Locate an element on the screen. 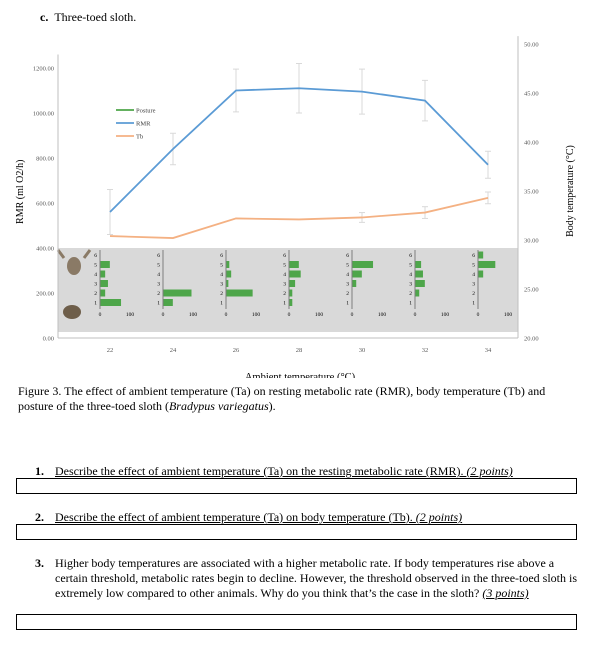 This screenshot has width=603, height=648. left-tick-label: 1000.00 is located at coordinates (43, 114).